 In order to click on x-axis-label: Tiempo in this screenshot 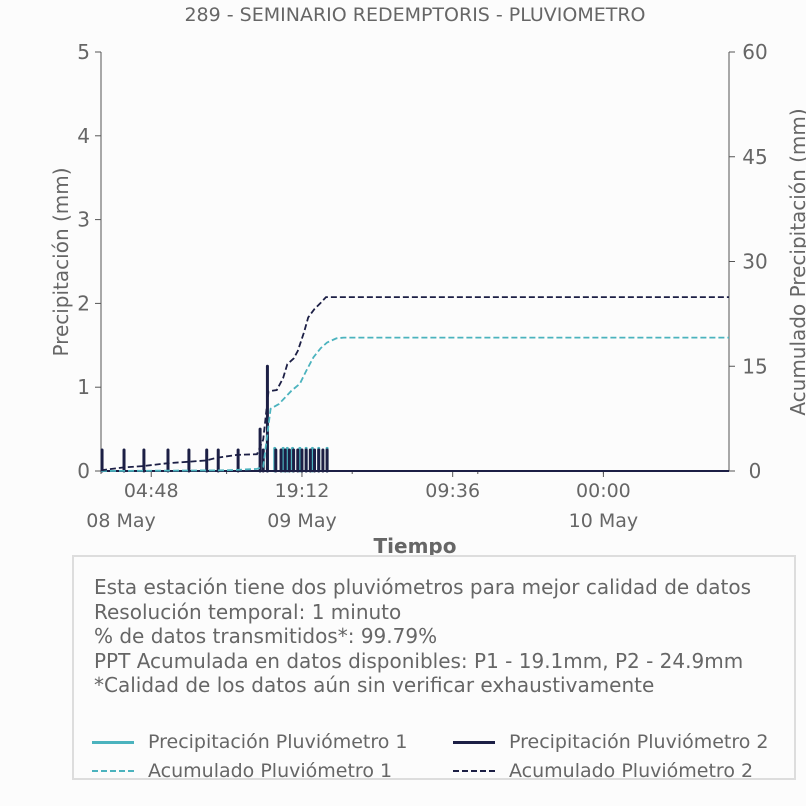, I will do `click(415, 546)`.